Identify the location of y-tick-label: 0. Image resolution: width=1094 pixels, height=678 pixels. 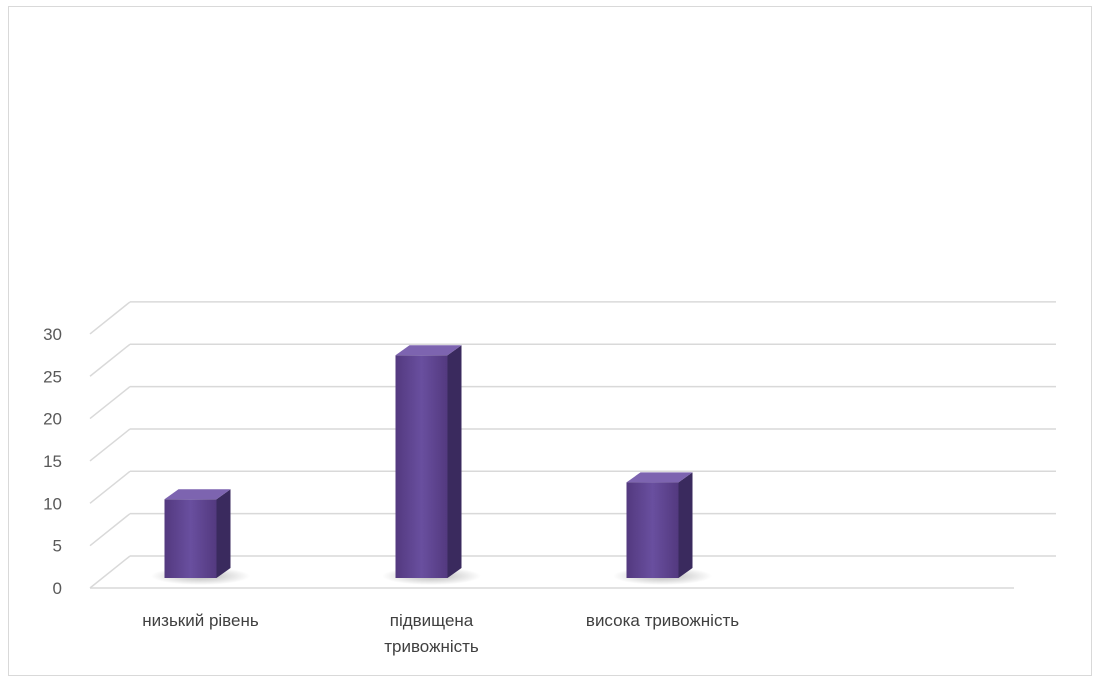
(57, 588).